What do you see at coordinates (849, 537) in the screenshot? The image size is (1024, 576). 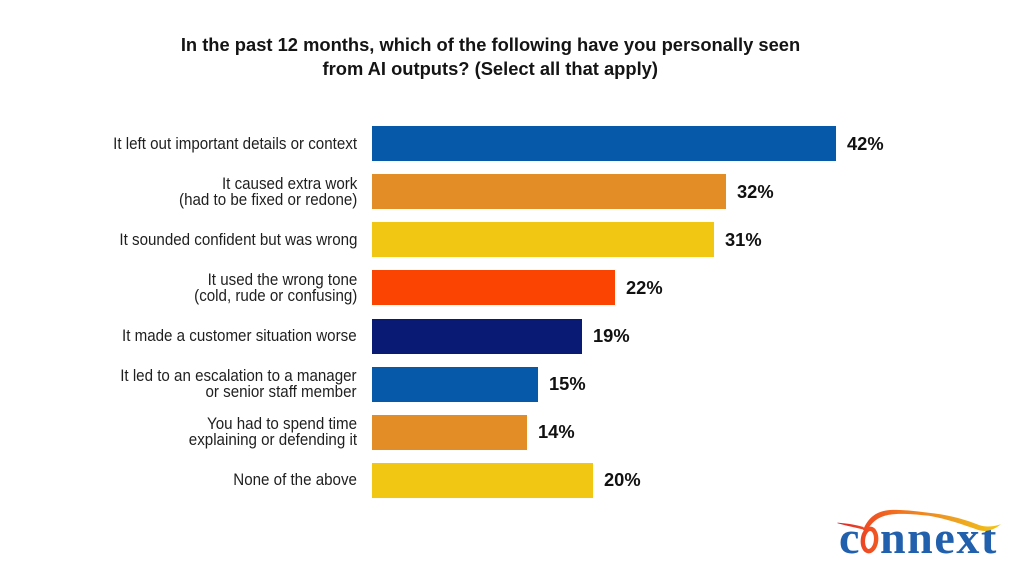 I see `svg-text: c` at bounding box center [849, 537].